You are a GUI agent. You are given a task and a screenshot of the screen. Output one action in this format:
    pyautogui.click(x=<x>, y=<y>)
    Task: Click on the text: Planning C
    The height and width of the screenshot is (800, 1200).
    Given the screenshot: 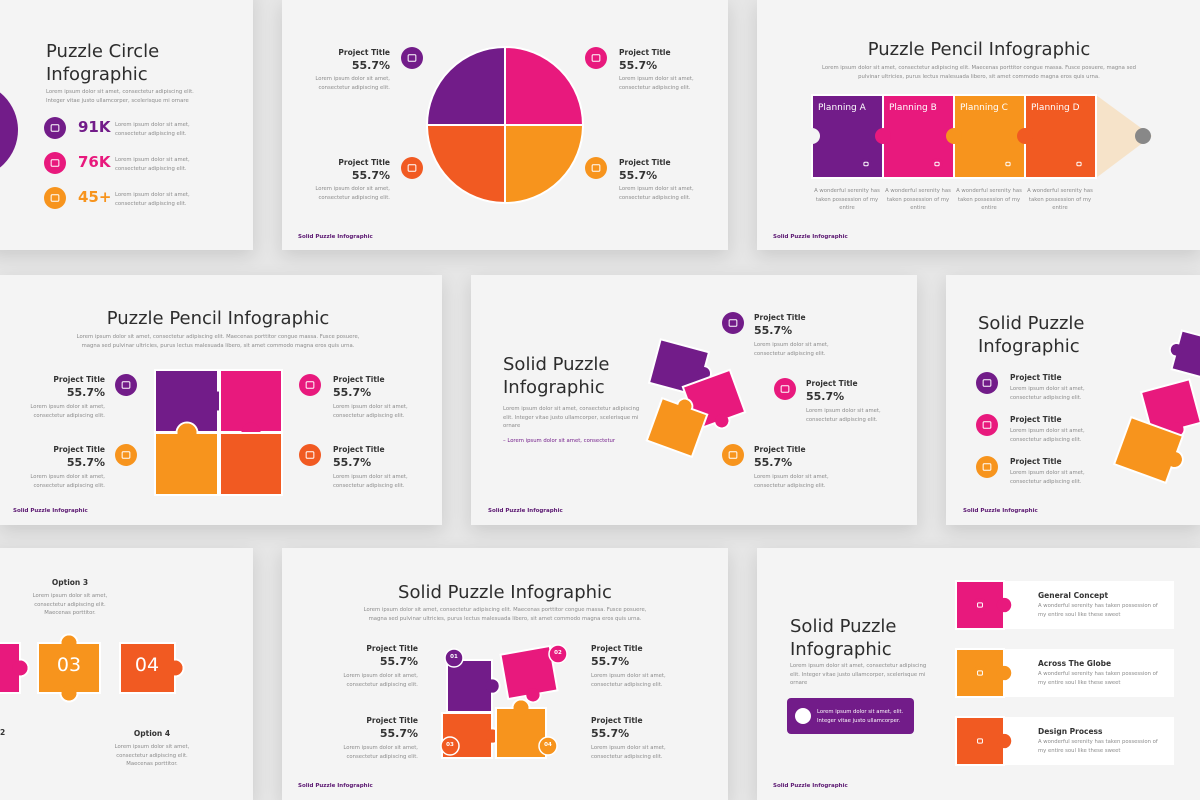 What is the action you would take?
    pyautogui.click(x=984, y=108)
    